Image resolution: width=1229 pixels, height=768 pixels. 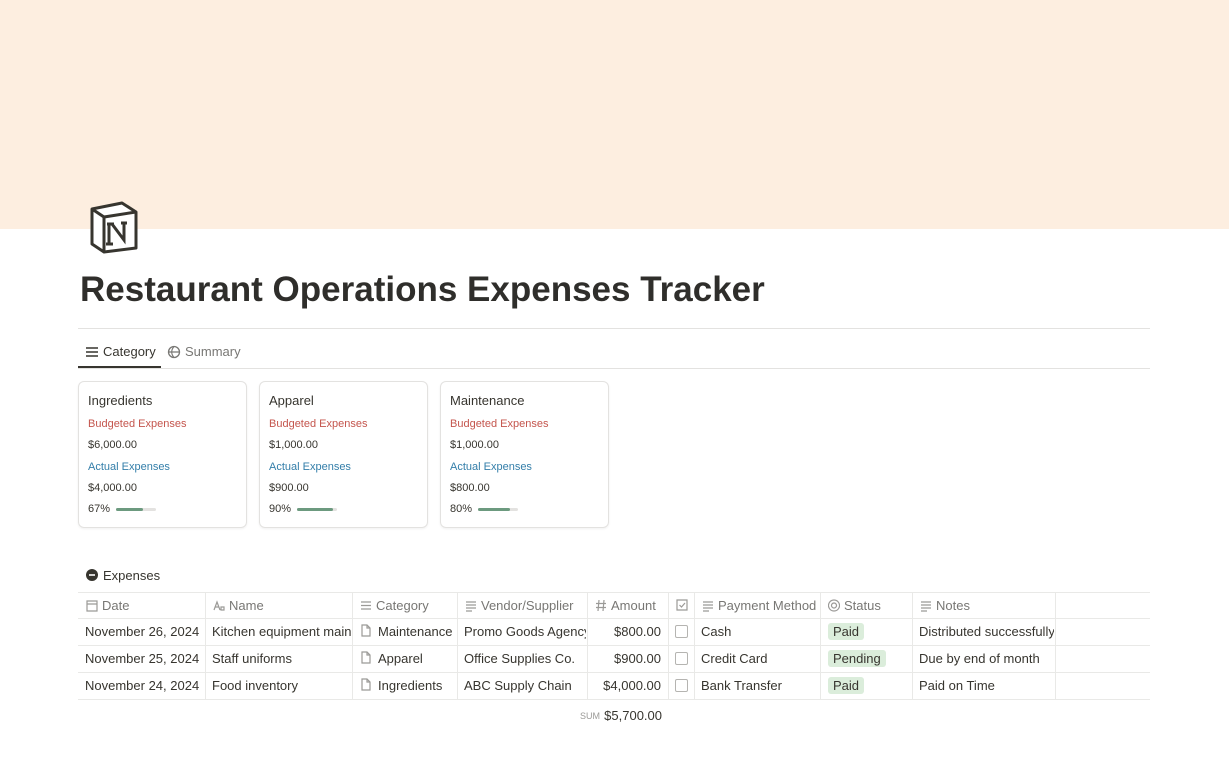 I want to click on relation-link: Maintenance, so click(x=415, y=631).